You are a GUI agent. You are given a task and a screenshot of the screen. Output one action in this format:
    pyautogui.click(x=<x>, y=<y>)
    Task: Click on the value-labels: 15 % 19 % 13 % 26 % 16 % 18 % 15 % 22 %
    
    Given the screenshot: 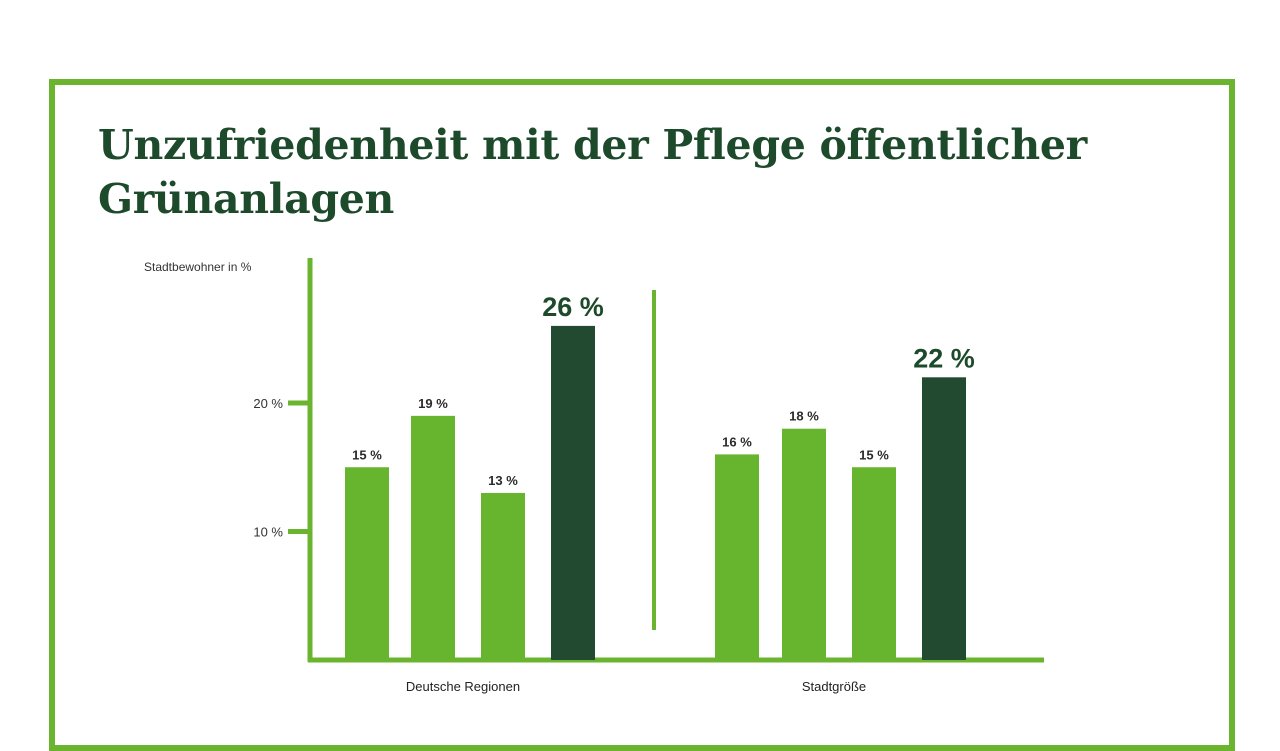 What is the action you would take?
    pyautogui.click(x=663, y=390)
    